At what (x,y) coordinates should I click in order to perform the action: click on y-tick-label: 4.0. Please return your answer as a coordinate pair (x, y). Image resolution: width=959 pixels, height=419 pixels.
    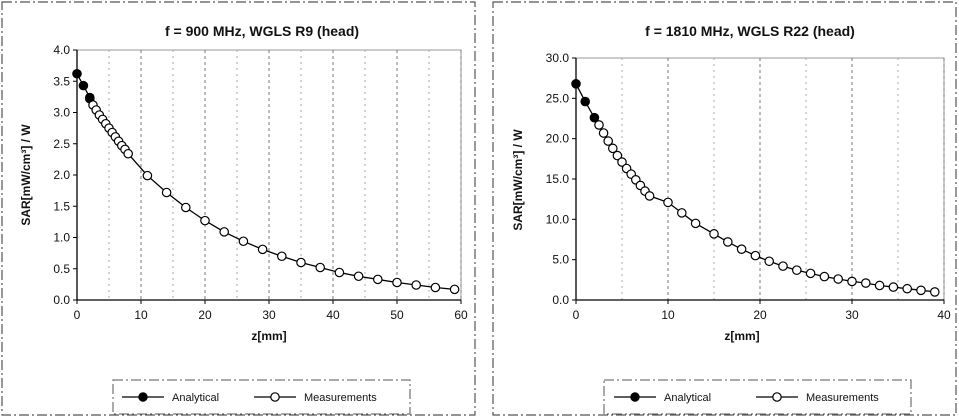
    Looking at the image, I should click on (61, 50).